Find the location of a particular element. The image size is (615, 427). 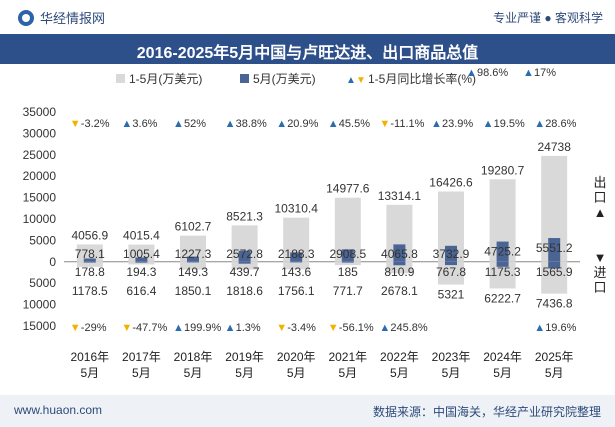

export-month-label: 1227.3 is located at coordinates (193, 254).